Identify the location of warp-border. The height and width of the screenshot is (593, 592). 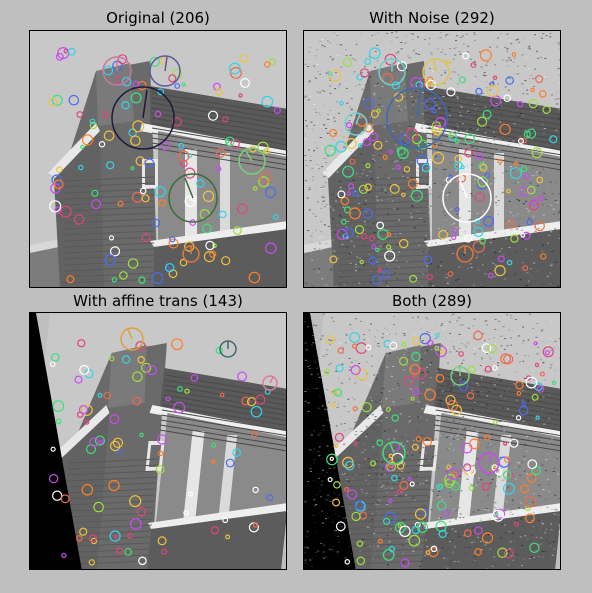
(56, 441).